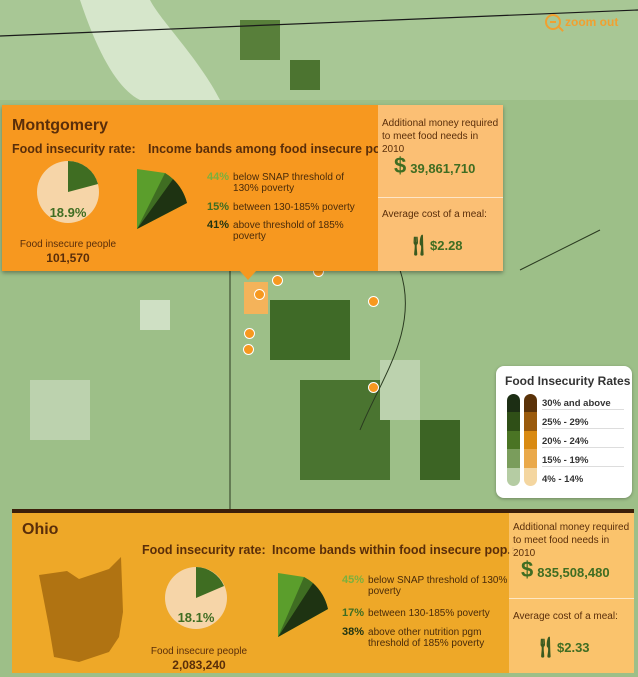 The height and width of the screenshot is (677, 638). What do you see at coordinates (416, 613) in the screenshot?
I see `band-row: 17% between 130-185% poverty` at bounding box center [416, 613].